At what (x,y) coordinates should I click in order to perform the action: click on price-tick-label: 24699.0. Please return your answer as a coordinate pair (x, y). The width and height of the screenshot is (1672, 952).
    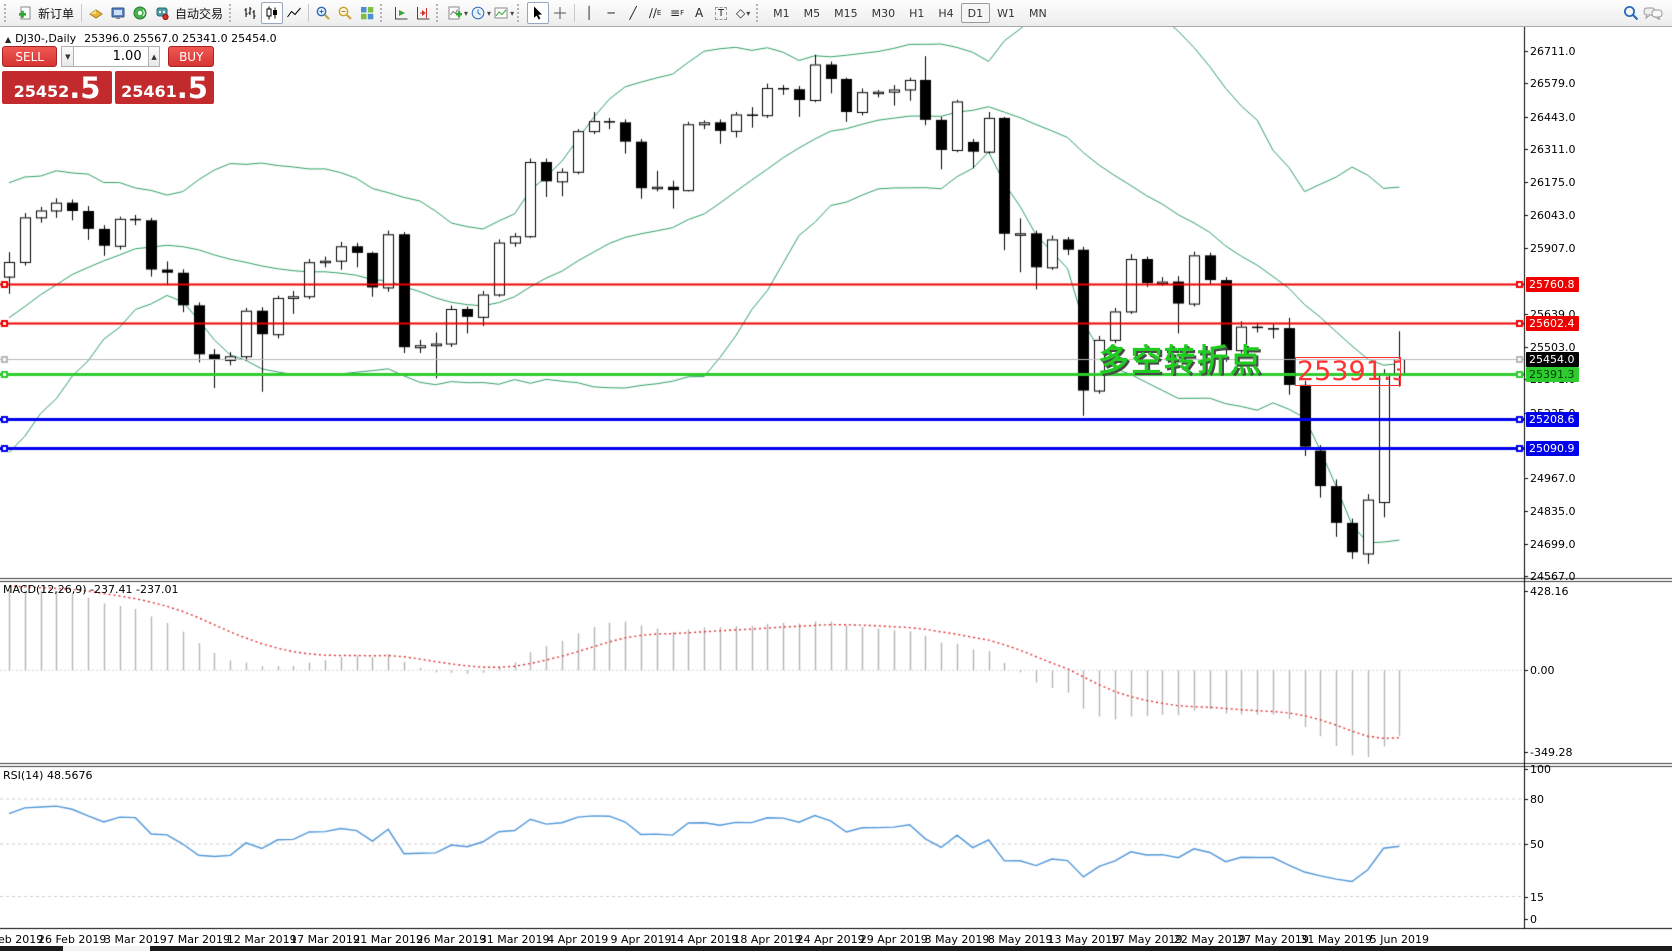
    Looking at the image, I should click on (1553, 544).